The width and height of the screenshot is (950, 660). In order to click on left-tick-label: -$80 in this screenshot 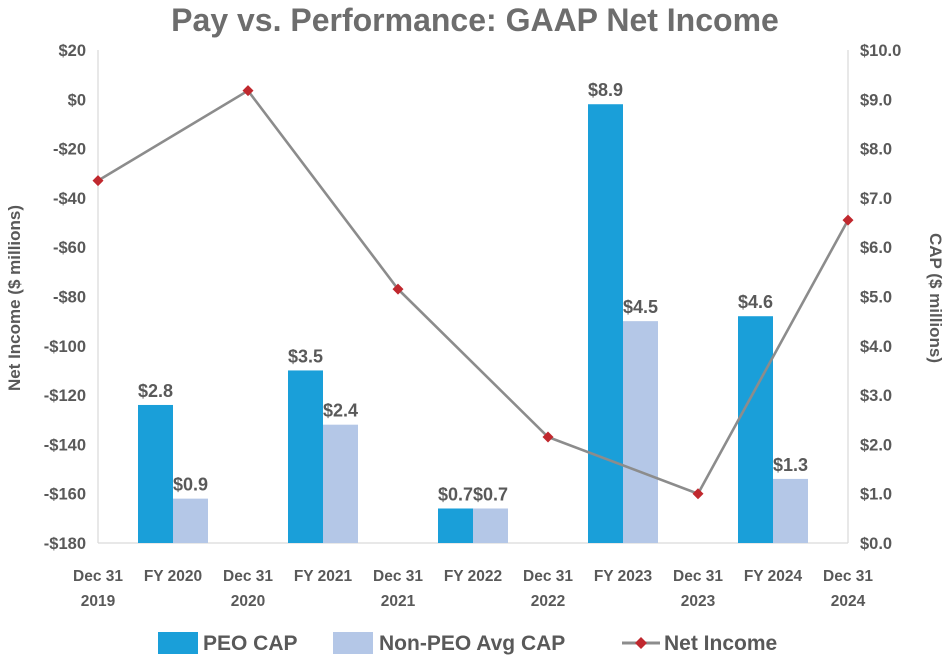, I will do `click(69, 298)`.